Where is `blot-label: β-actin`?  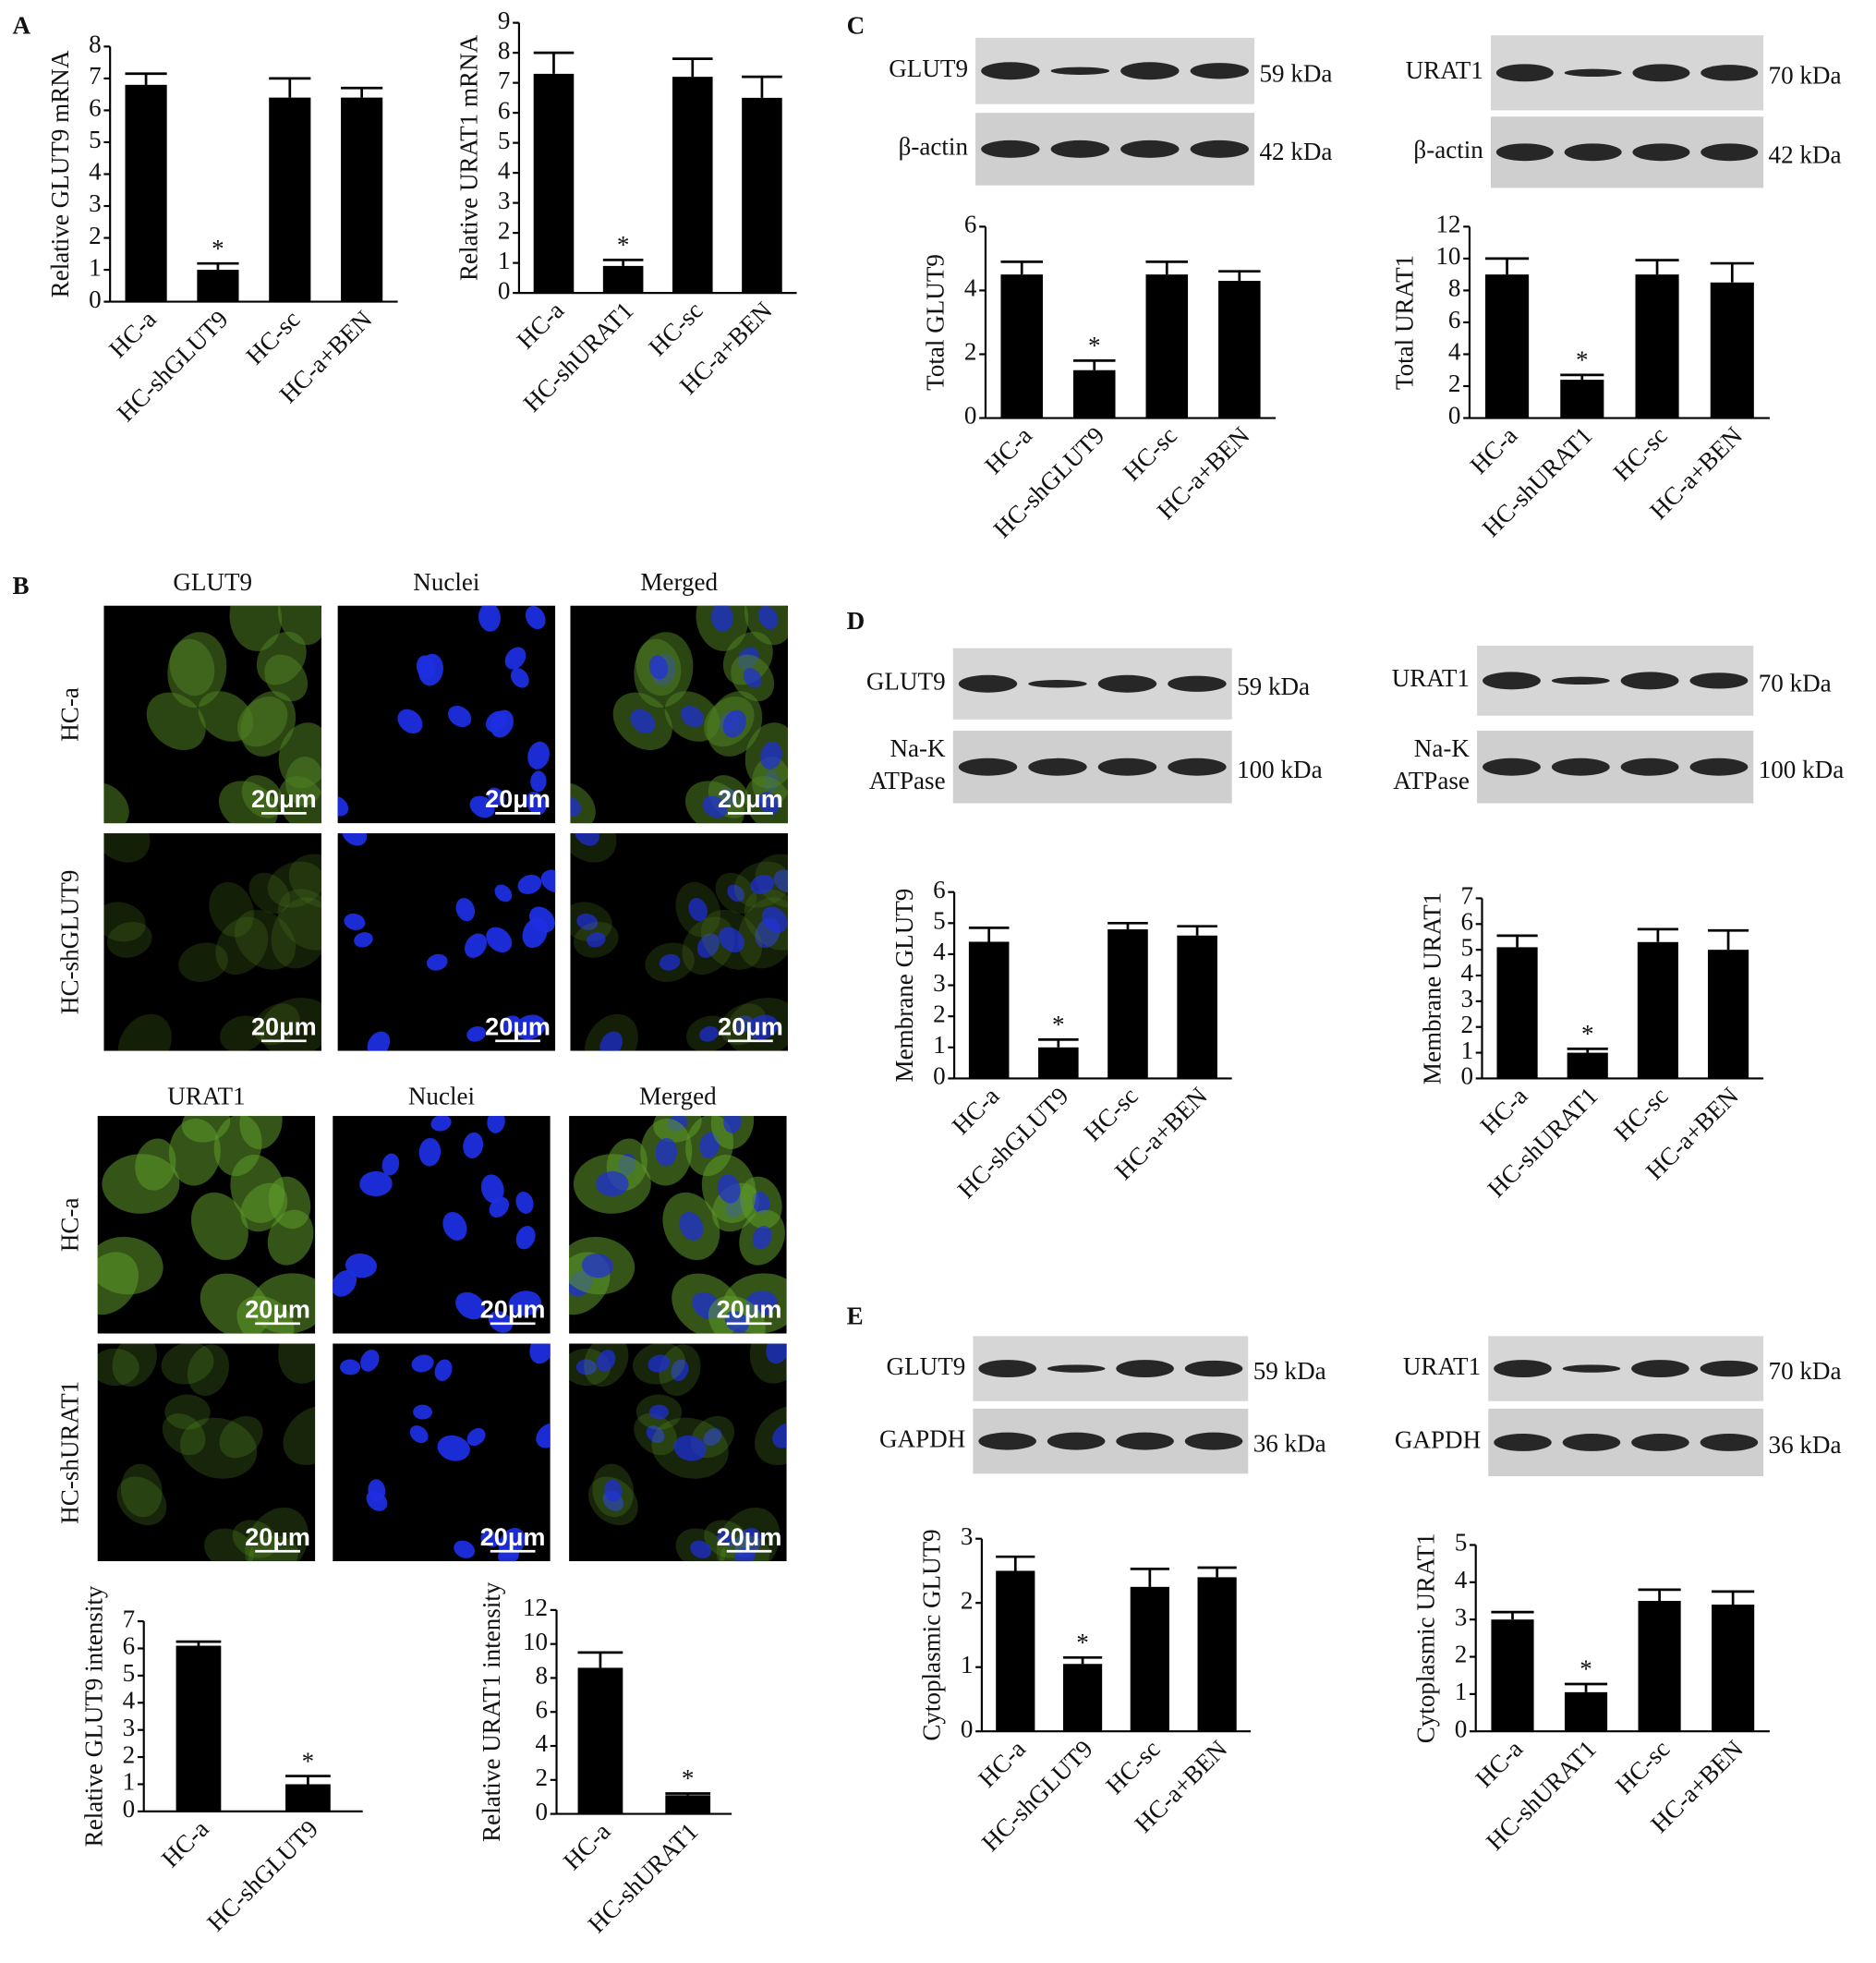
blot-label: β-actin is located at coordinates (1448, 150).